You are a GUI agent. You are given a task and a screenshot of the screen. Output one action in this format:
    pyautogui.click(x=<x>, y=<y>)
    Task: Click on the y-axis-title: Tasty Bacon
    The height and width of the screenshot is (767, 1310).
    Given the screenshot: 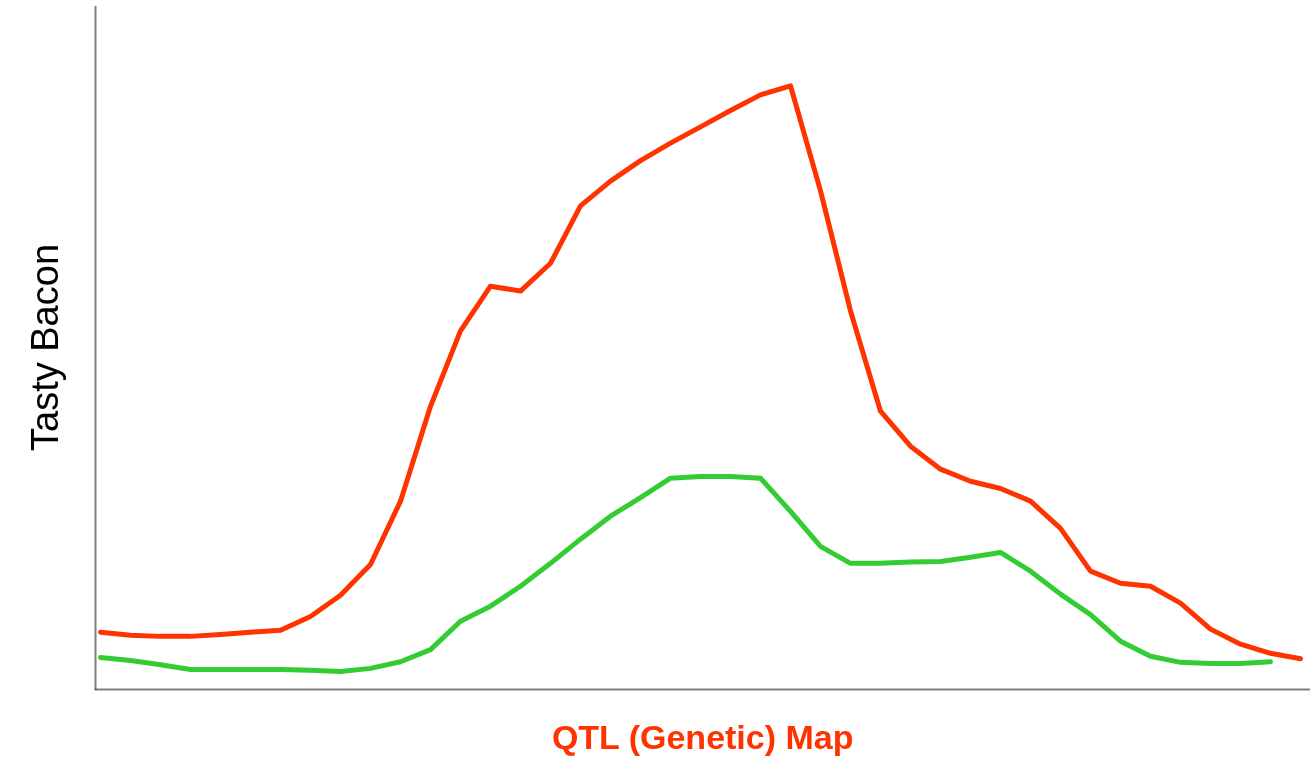 What is the action you would take?
    pyautogui.click(x=44, y=347)
    